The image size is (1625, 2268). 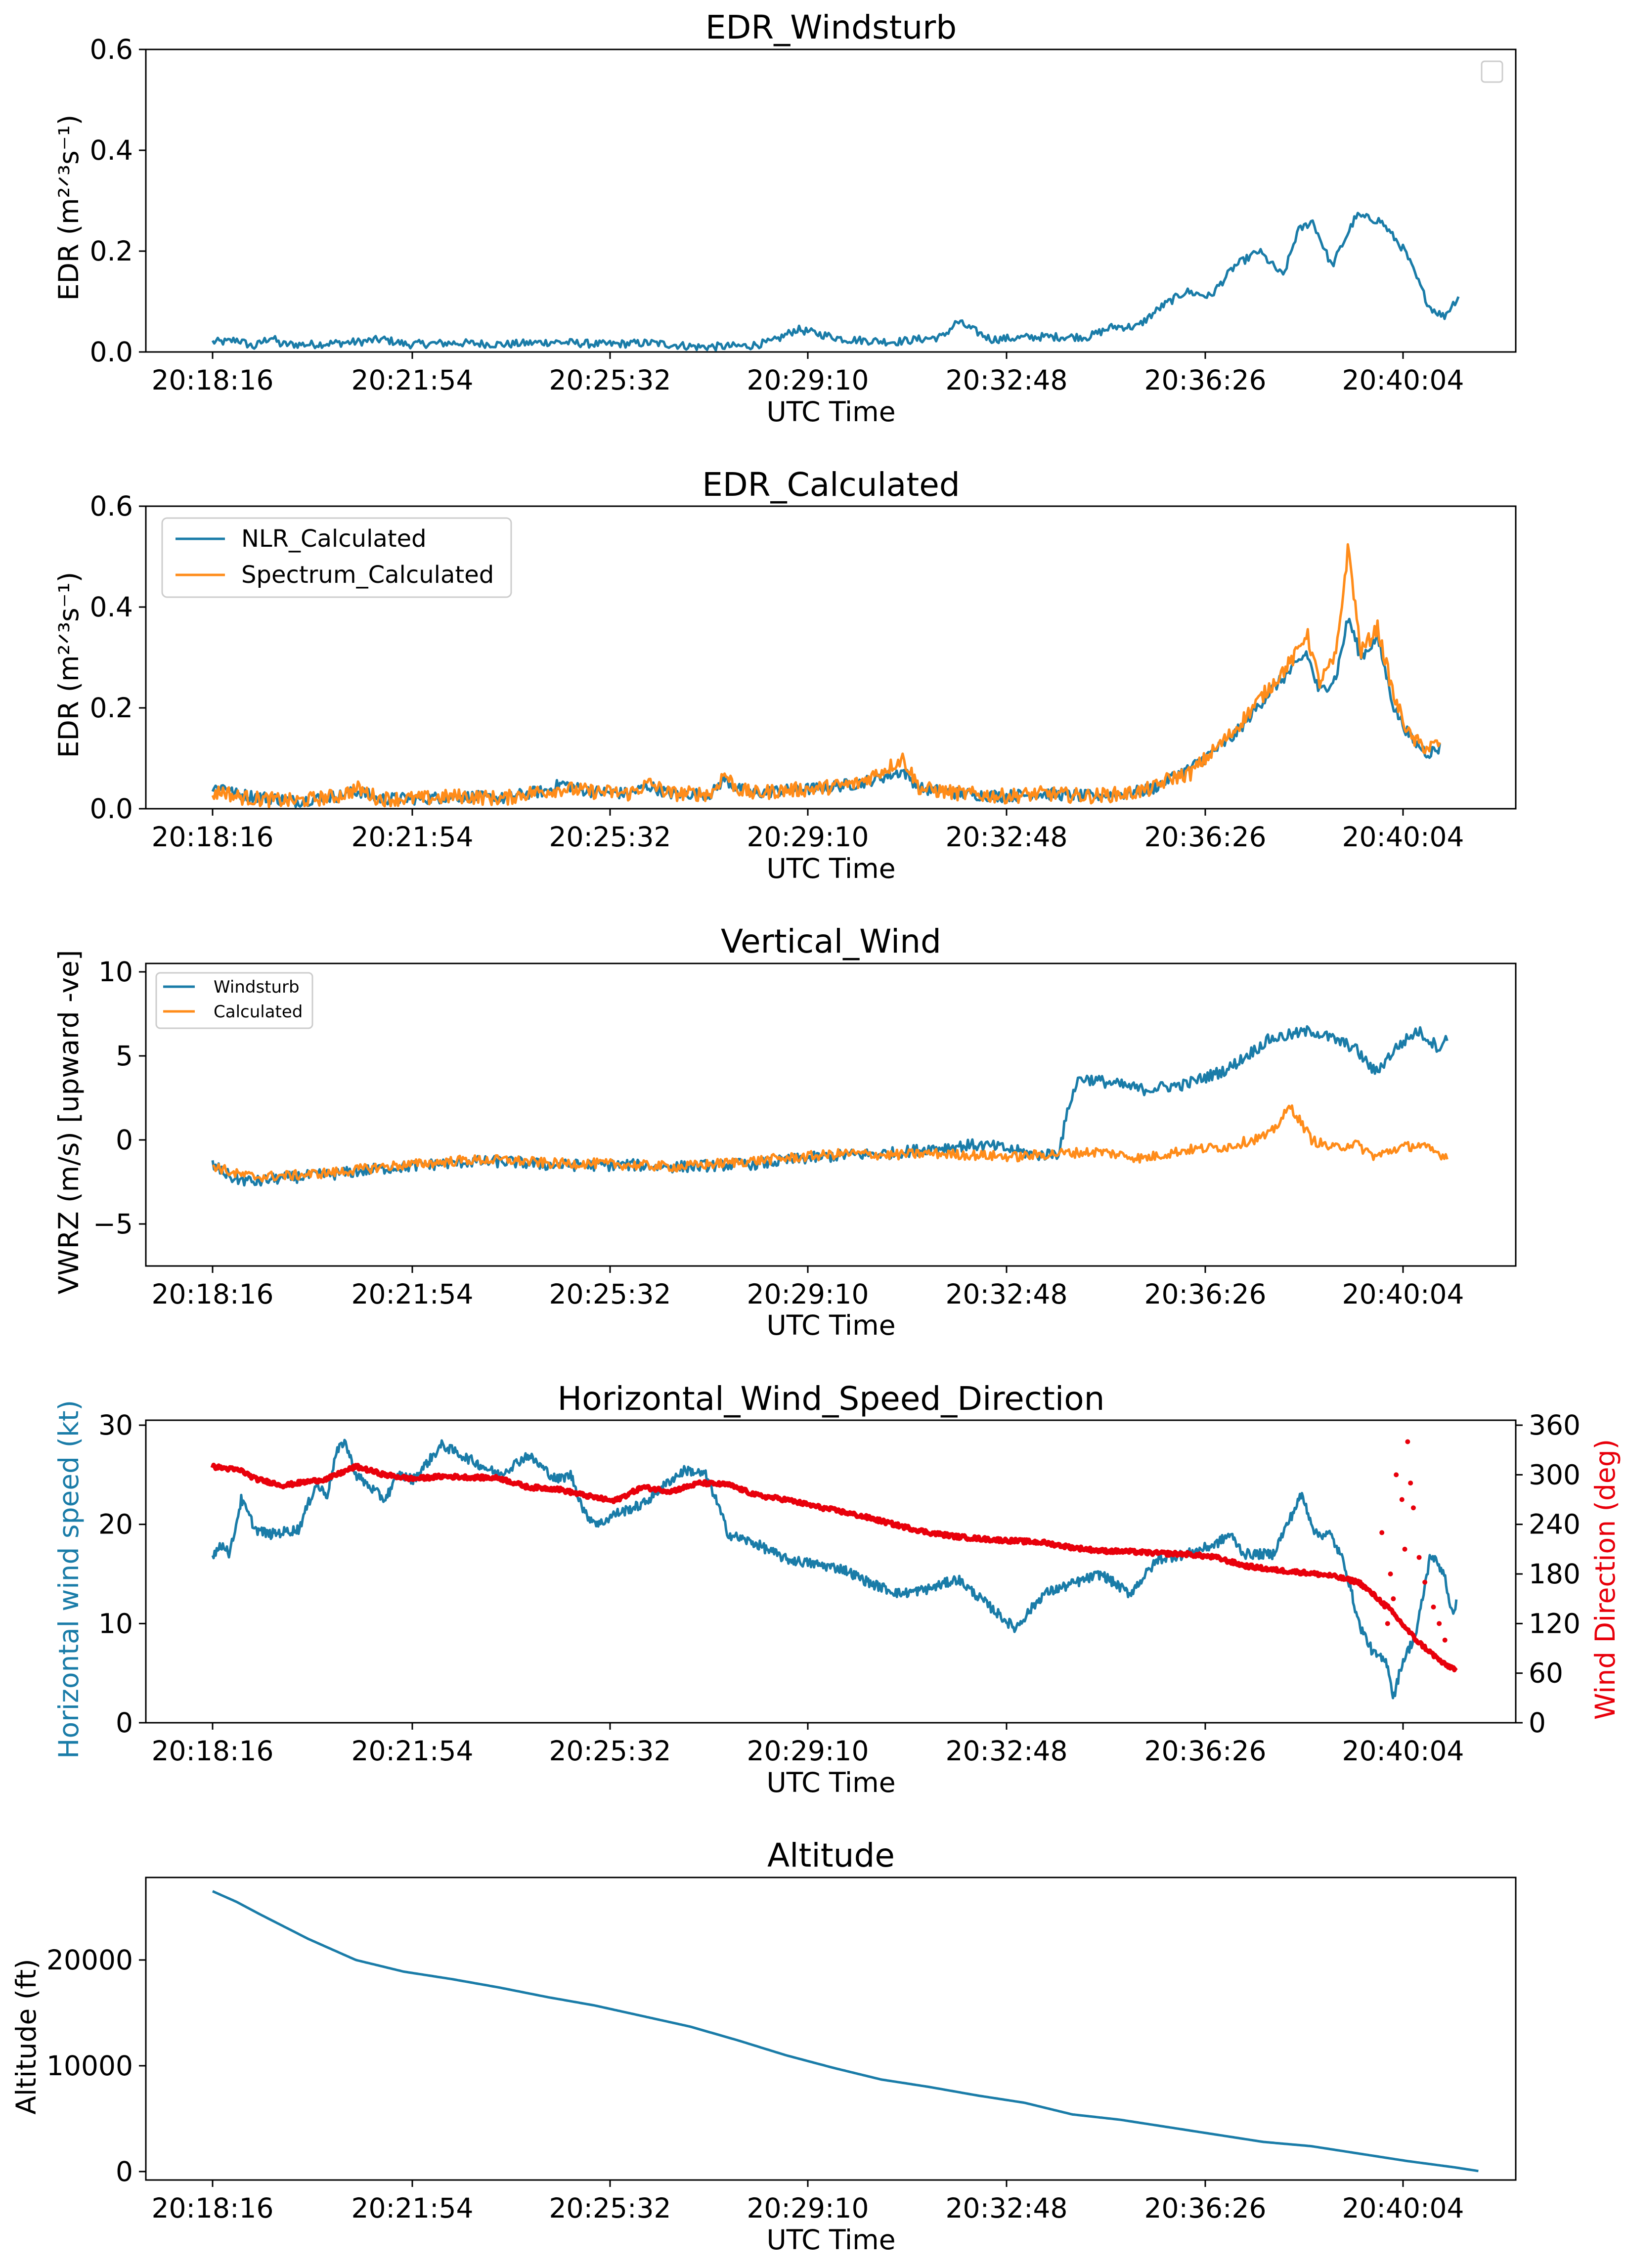 I want to click on chart-3-frame, so click(x=831, y=1114).